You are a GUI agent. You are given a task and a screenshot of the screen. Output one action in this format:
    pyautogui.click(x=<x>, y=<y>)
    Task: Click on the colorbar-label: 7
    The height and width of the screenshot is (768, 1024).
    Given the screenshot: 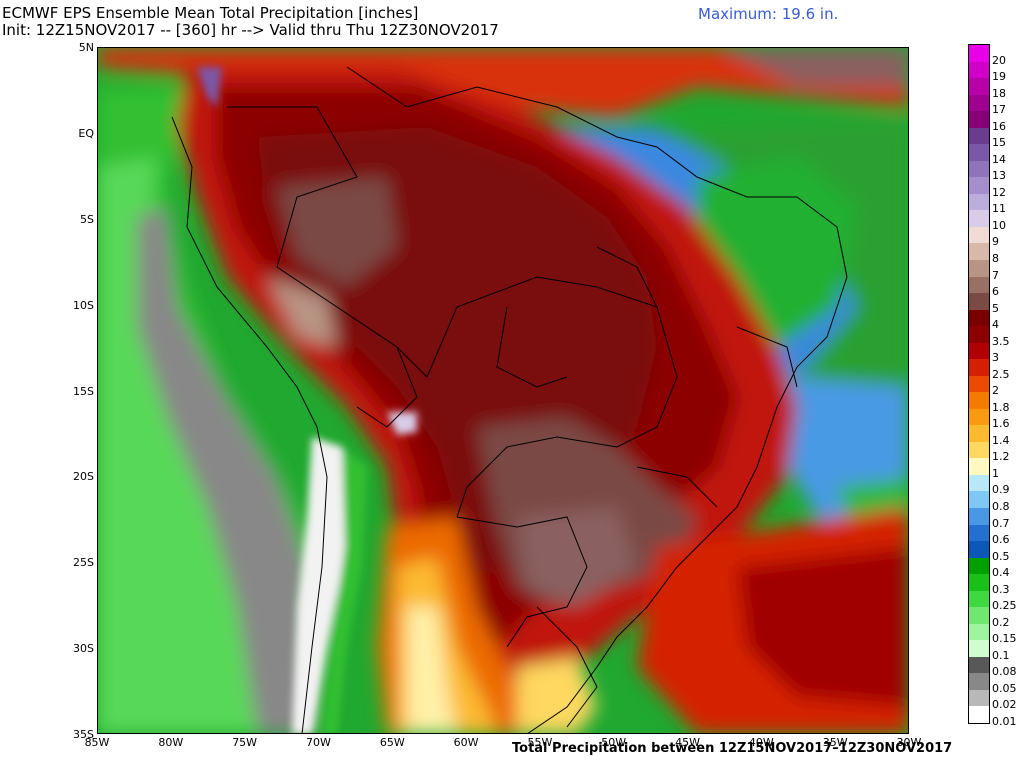 What is the action you would take?
    pyautogui.click(x=995, y=275)
    